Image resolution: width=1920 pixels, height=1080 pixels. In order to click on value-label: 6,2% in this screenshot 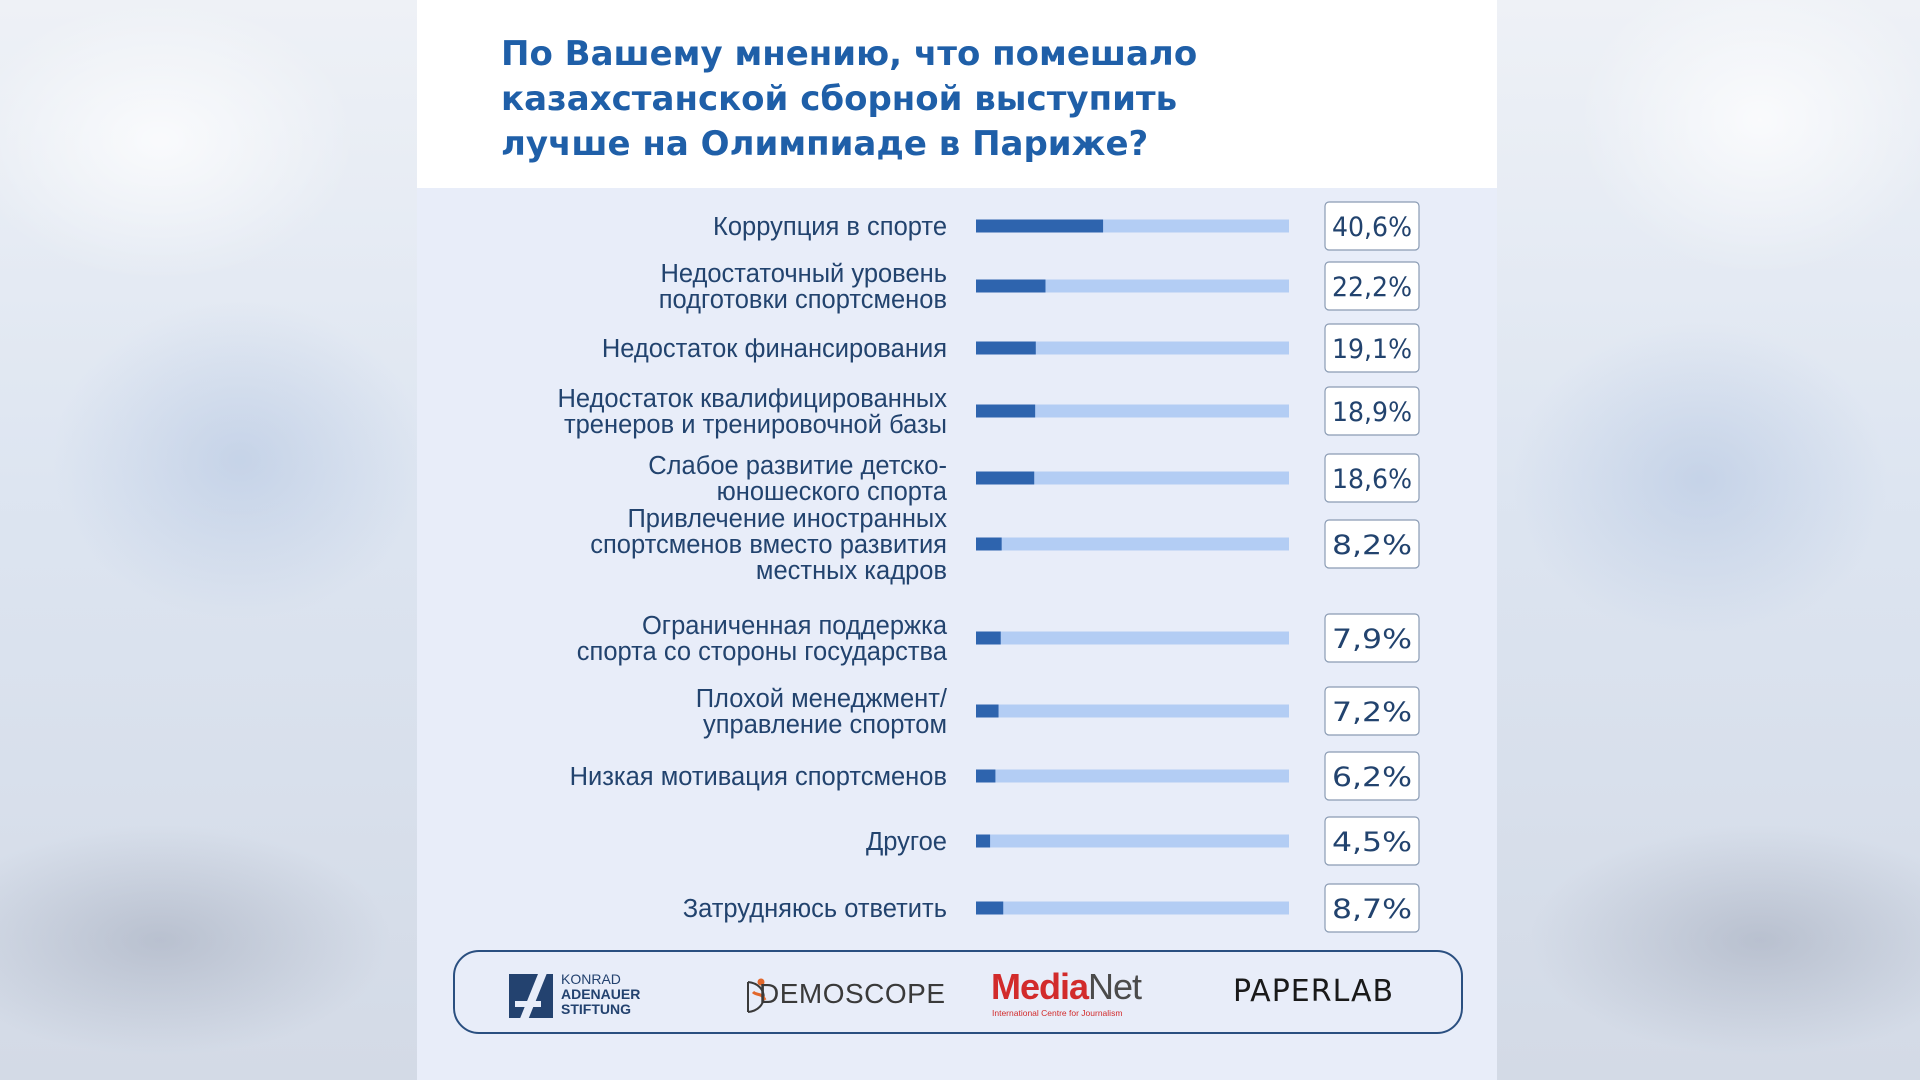, I will do `click(1372, 777)`.